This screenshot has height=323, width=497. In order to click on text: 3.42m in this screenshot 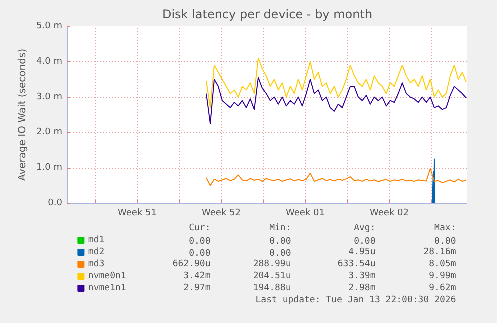, I will do `click(197, 277)`.